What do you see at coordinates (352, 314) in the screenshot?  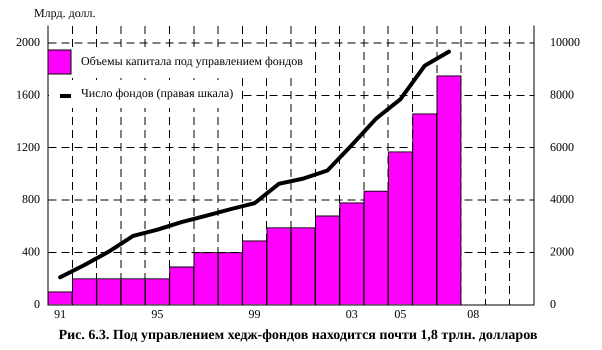 I see `x-tick-label: 03` at bounding box center [352, 314].